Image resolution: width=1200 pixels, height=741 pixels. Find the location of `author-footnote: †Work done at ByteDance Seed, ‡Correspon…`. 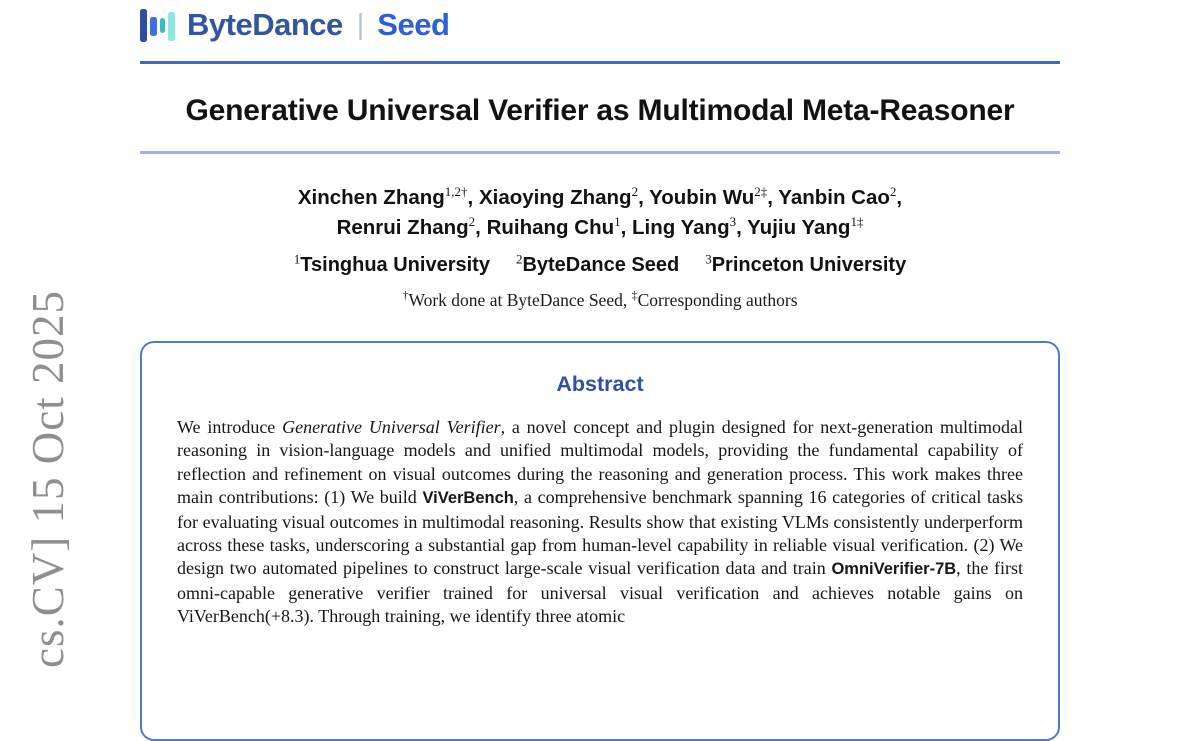

author-footnote: †Work done at ByteDance Seed, ‡Correspon… is located at coordinates (600, 299).